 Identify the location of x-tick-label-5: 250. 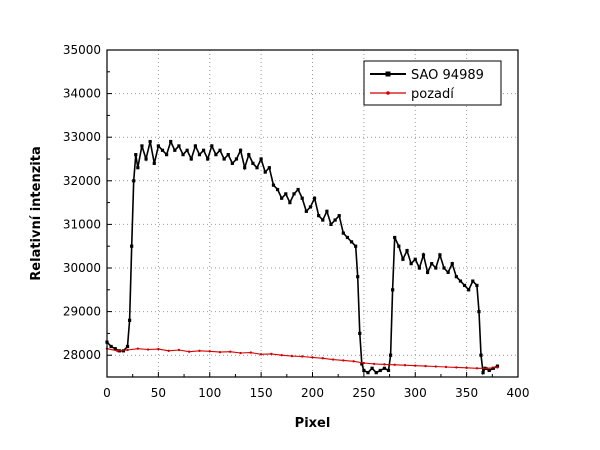
(363, 393).